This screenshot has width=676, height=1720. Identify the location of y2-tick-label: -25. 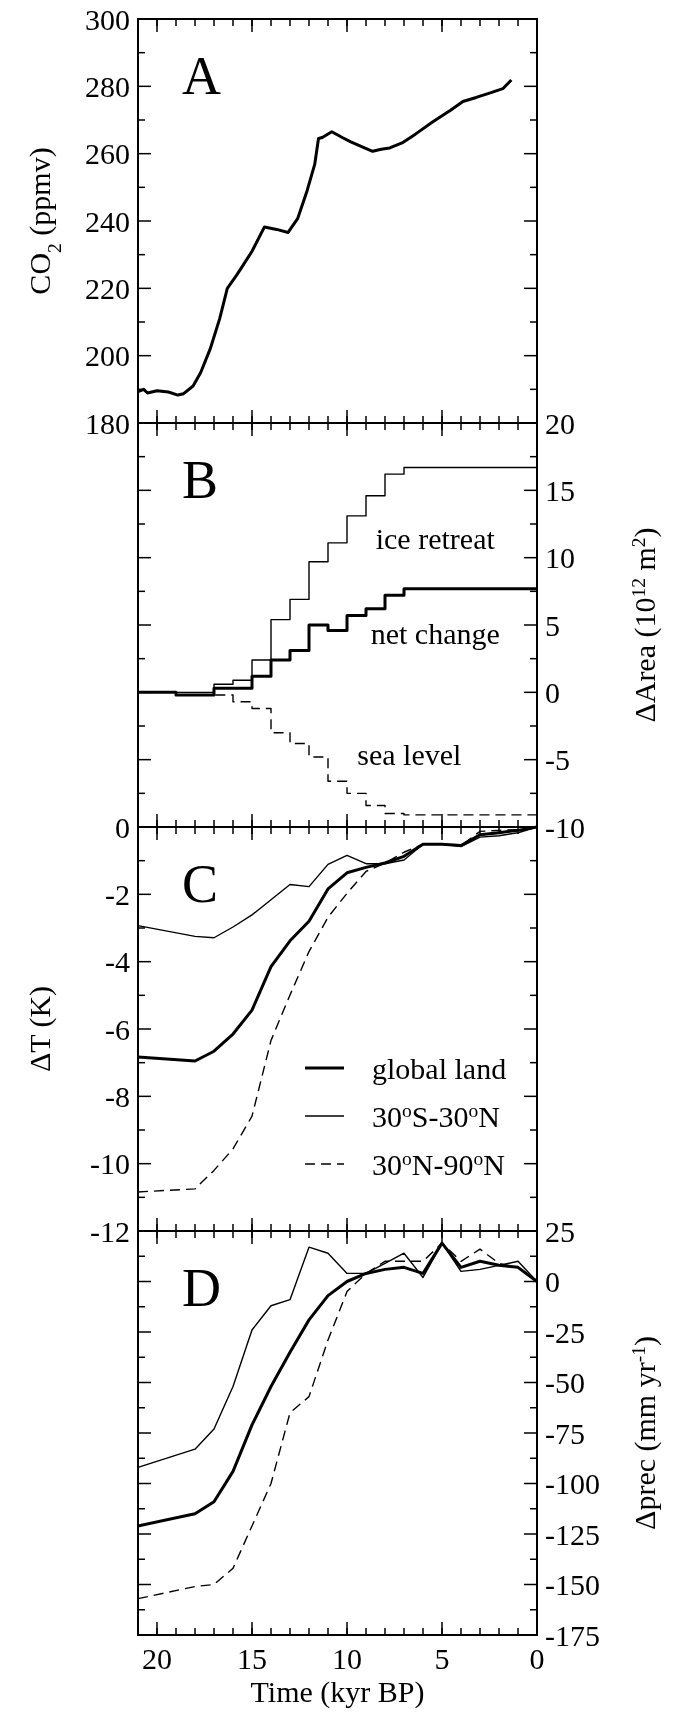
(565, 1332).